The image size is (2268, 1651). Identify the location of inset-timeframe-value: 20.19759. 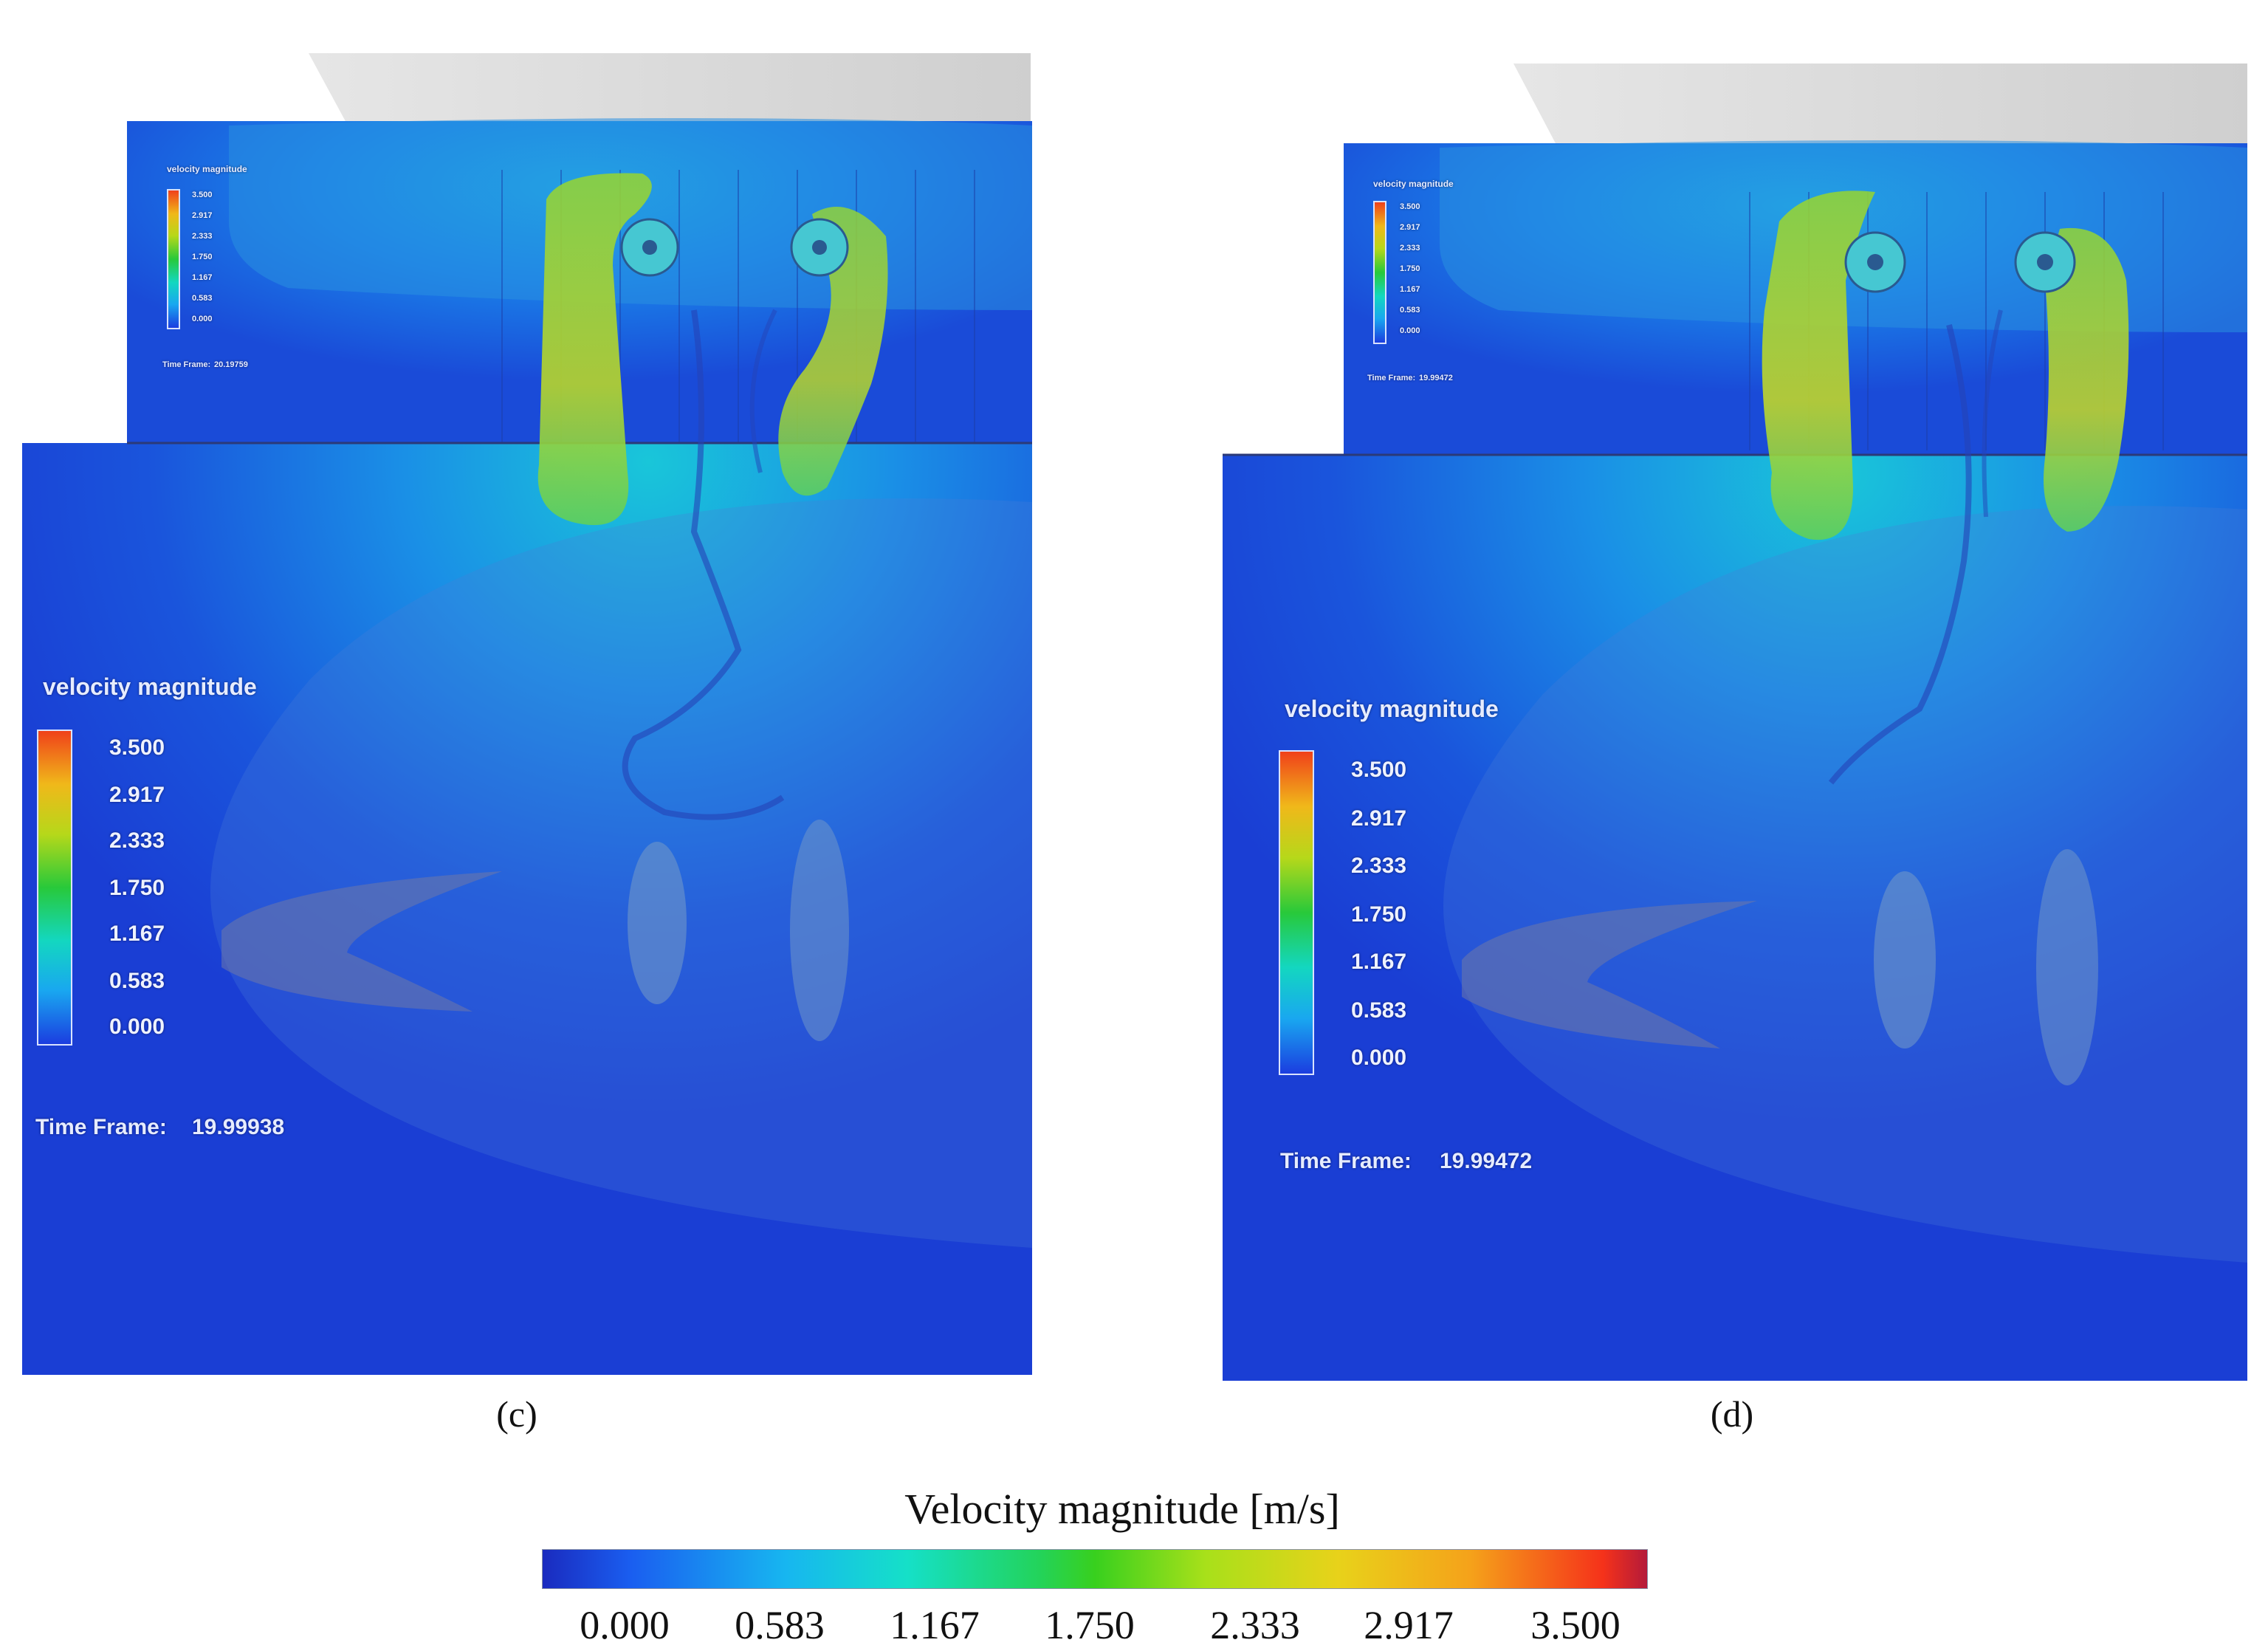
(231, 364).